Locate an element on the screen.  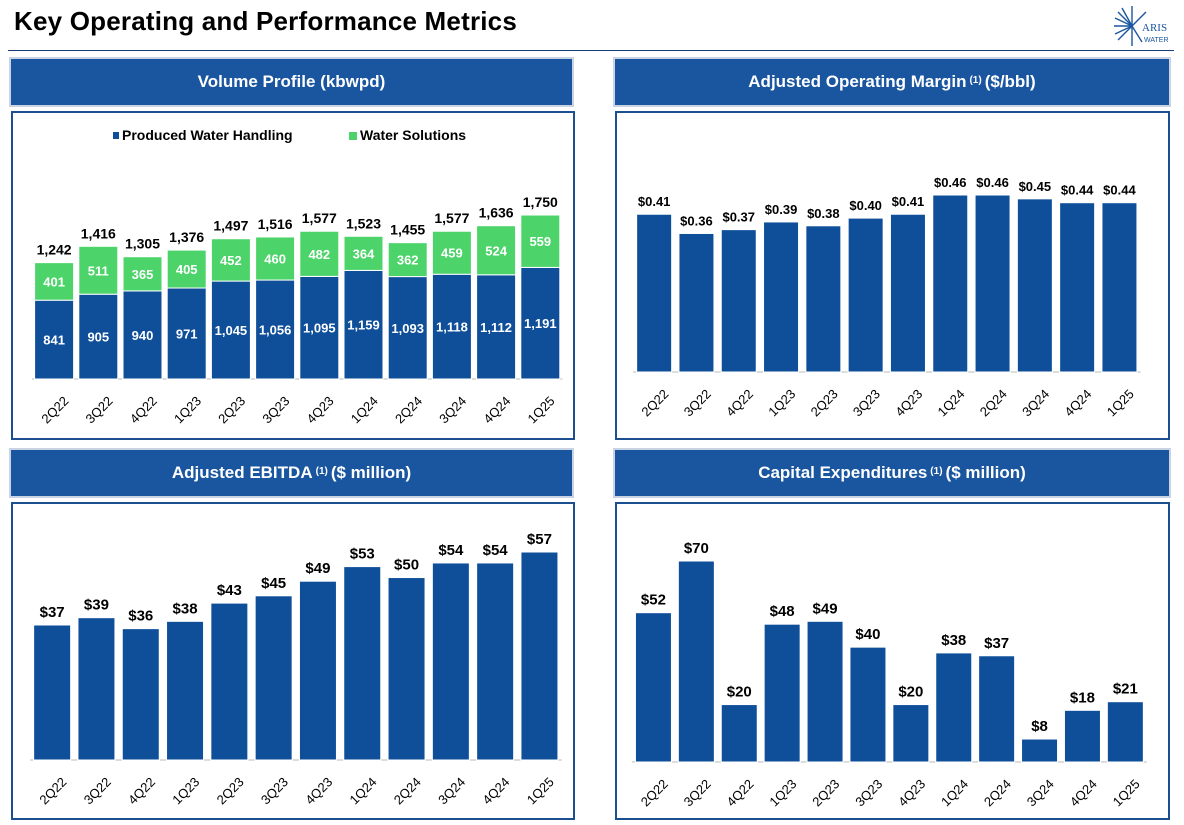
produced-water-value-label: 1,093 is located at coordinates (407, 328).